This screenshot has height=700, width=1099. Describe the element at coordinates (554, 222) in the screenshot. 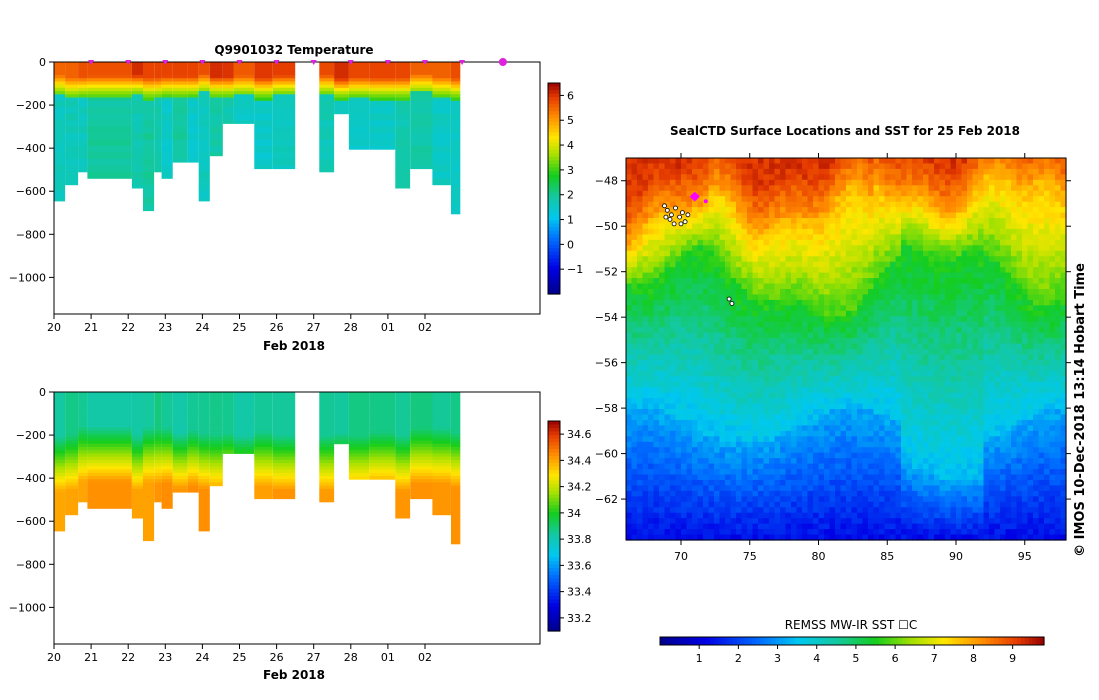

I see `temperature-colorbar-swatch` at that location.